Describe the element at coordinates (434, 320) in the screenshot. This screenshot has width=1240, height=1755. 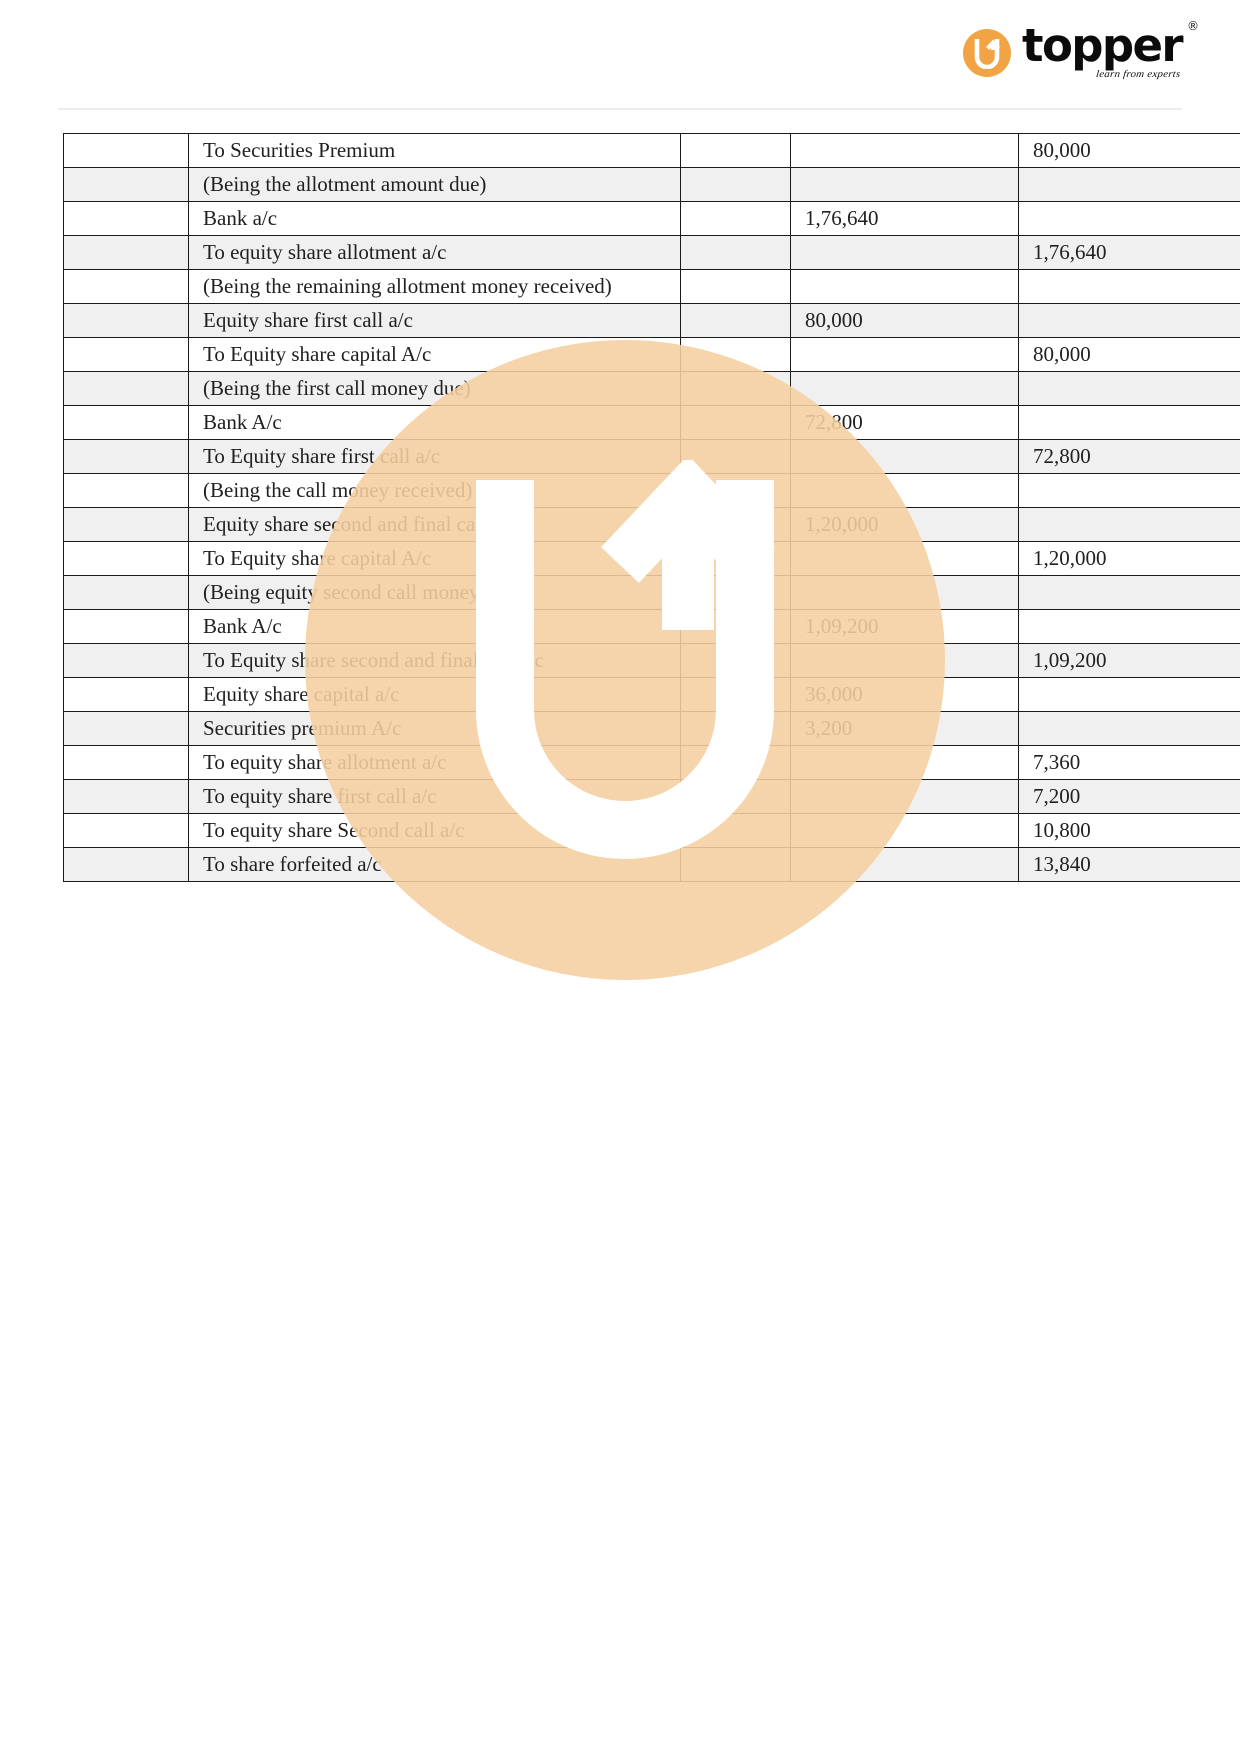
I see `cell-particulars: Equity share first call a/c` at that location.